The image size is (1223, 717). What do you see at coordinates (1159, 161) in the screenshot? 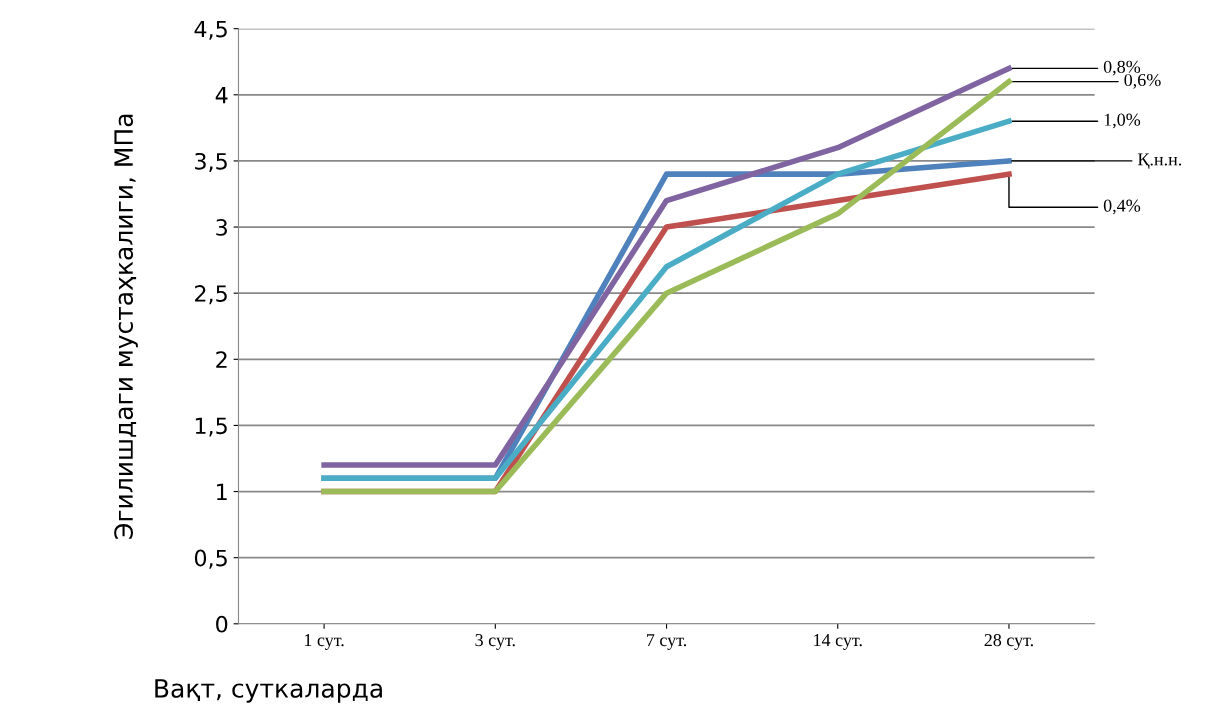
I see `text: Қ.н.н.` at bounding box center [1159, 161].